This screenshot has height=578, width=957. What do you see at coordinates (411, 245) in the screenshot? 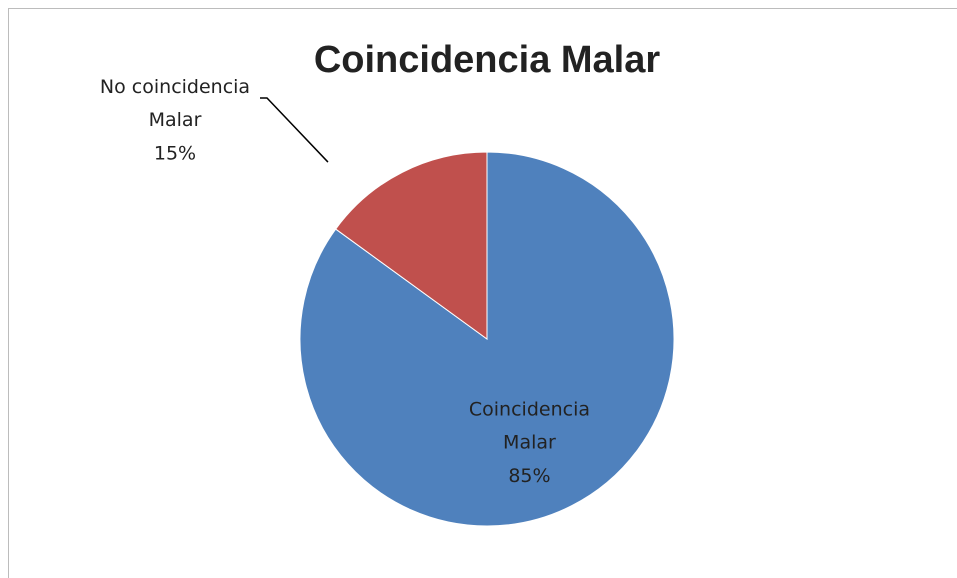
I see `pie-slice` at bounding box center [411, 245].